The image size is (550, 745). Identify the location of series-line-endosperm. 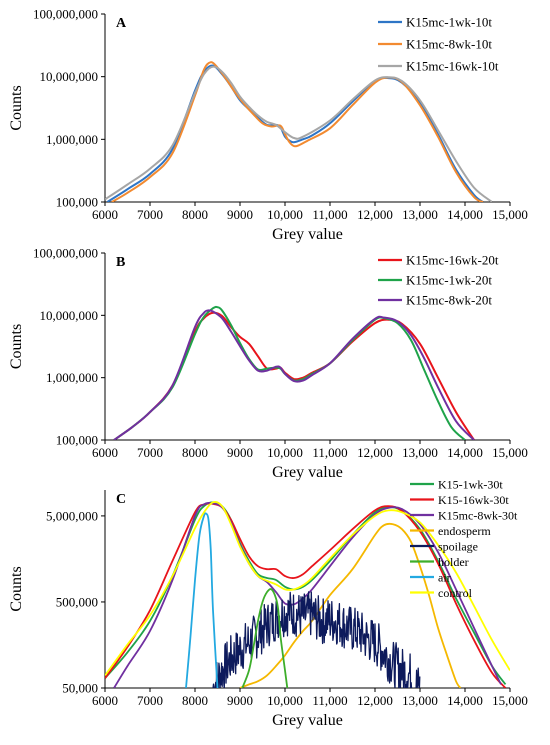
(350, 605).